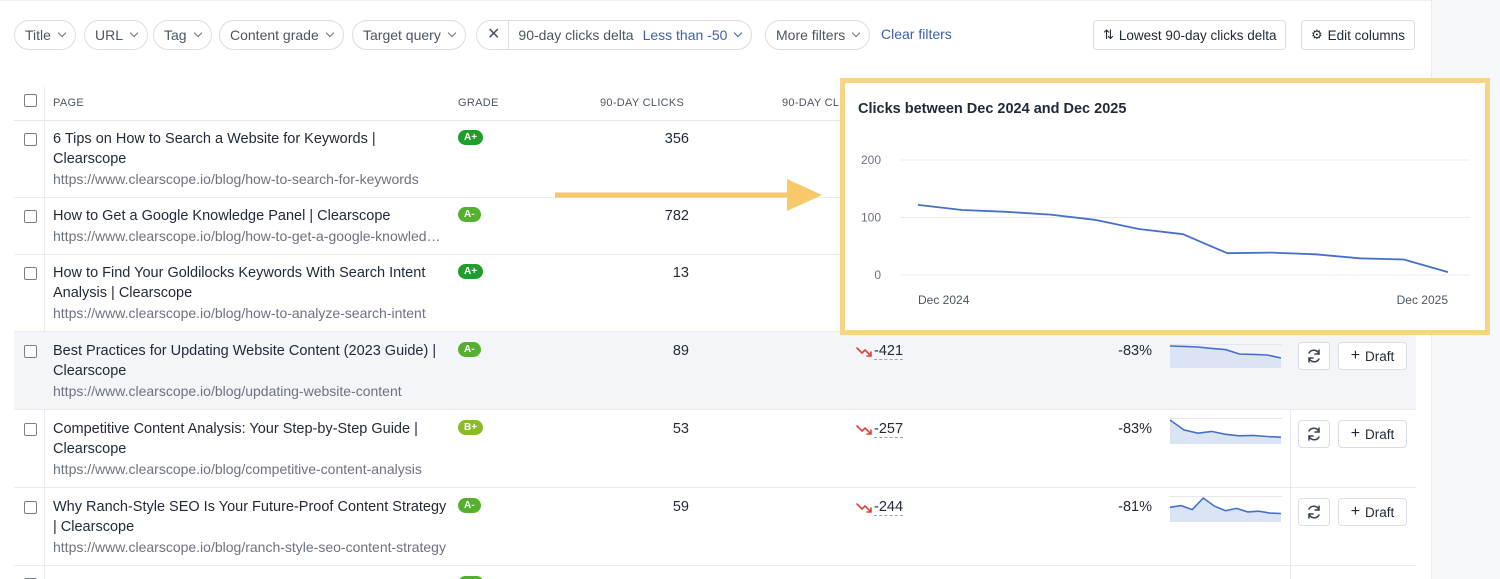 Image resolution: width=1500 pixels, height=579 pixels. I want to click on header-clicks-delta: 90-DAY CL, so click(811, 103).